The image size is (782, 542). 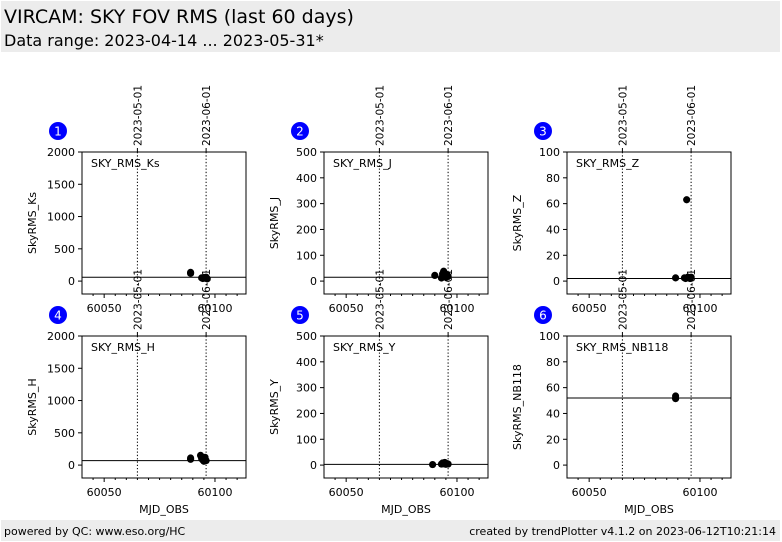 I want to click on y-axis-label: SkyRMS_H, so click(x=32, y=406).